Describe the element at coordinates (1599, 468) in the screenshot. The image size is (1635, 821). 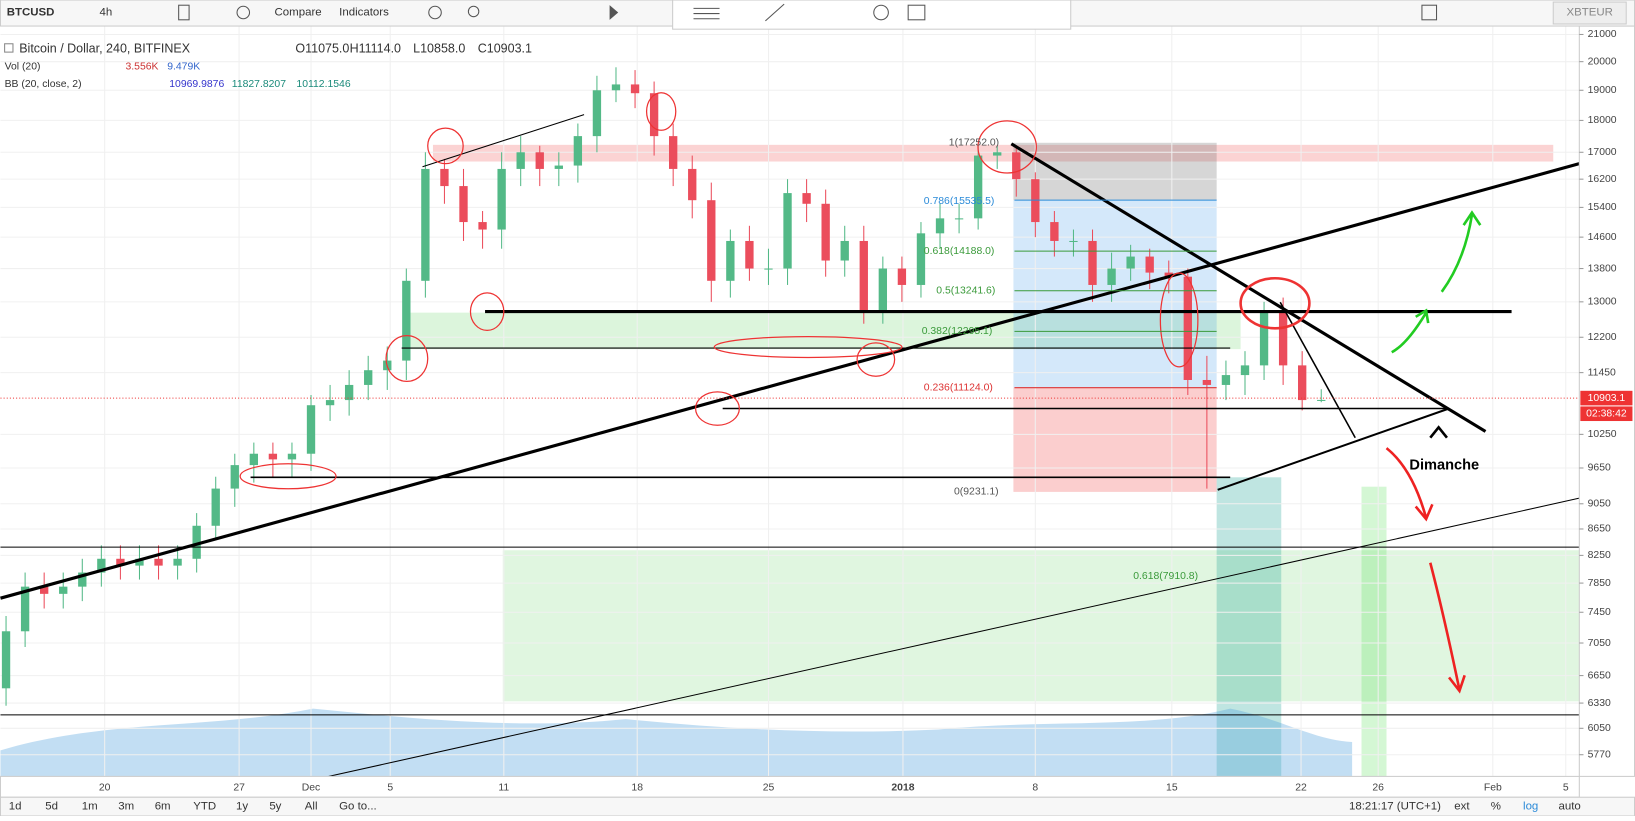
I see `y-tick-label: 9650` at that location.